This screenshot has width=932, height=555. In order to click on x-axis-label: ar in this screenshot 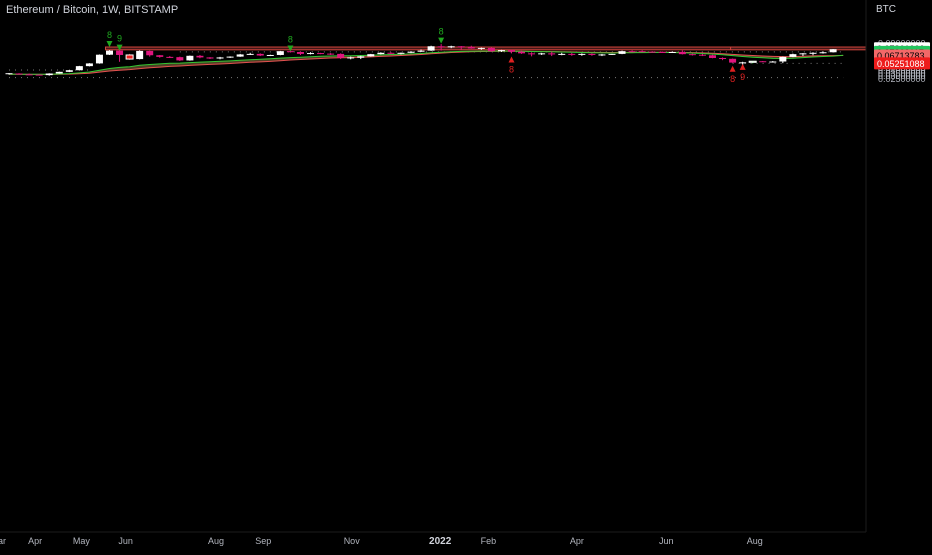, I will do `click(3, 541)`.